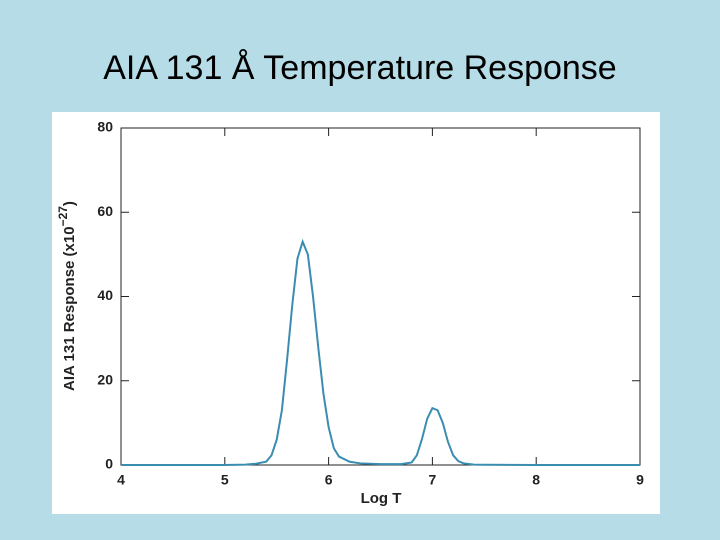 This screenshot has width=720, height=540. I want to click on y-label-exponent: −27, so click(63, 216).